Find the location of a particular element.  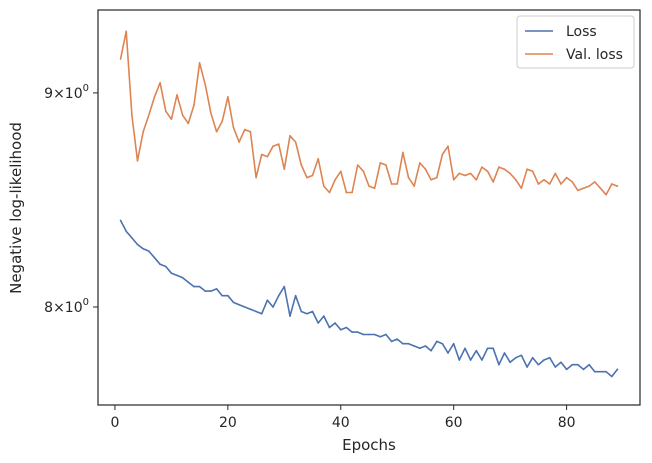

legend-label-val-loss: Val. loss is located at coordinates (594, 55).